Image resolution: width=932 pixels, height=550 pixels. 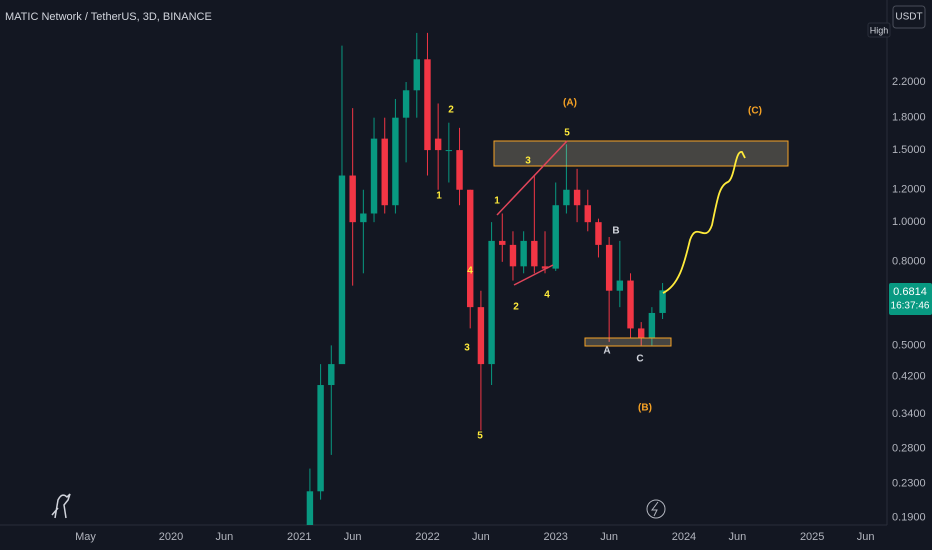 What do you see at coordinates (909, 262) in the screenshot?
I see `y-tick-label: 0.8000` at bounding box center [909, 262].